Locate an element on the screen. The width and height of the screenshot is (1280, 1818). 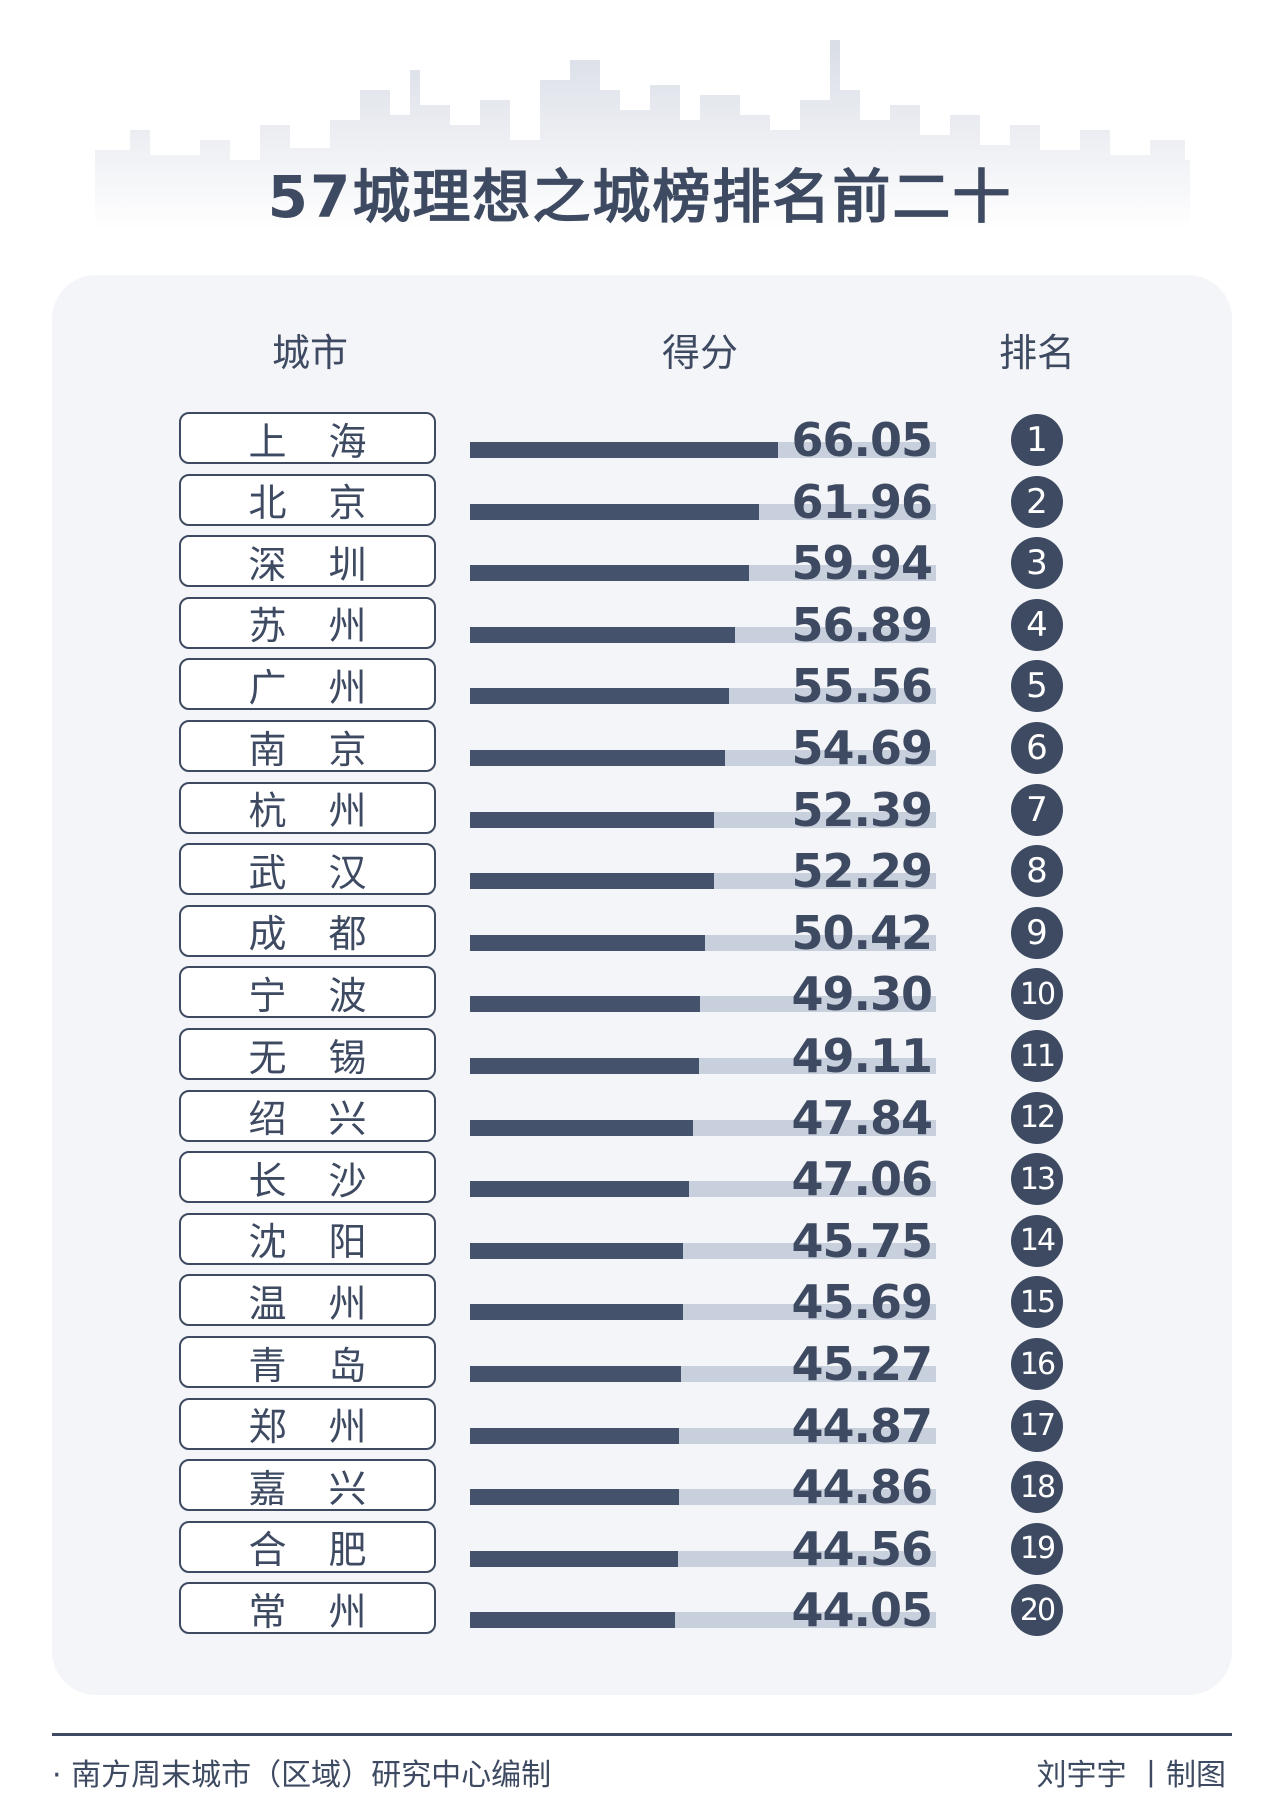
ranking-row: 广州 55.56 5 is located at coordinates (640, 686).